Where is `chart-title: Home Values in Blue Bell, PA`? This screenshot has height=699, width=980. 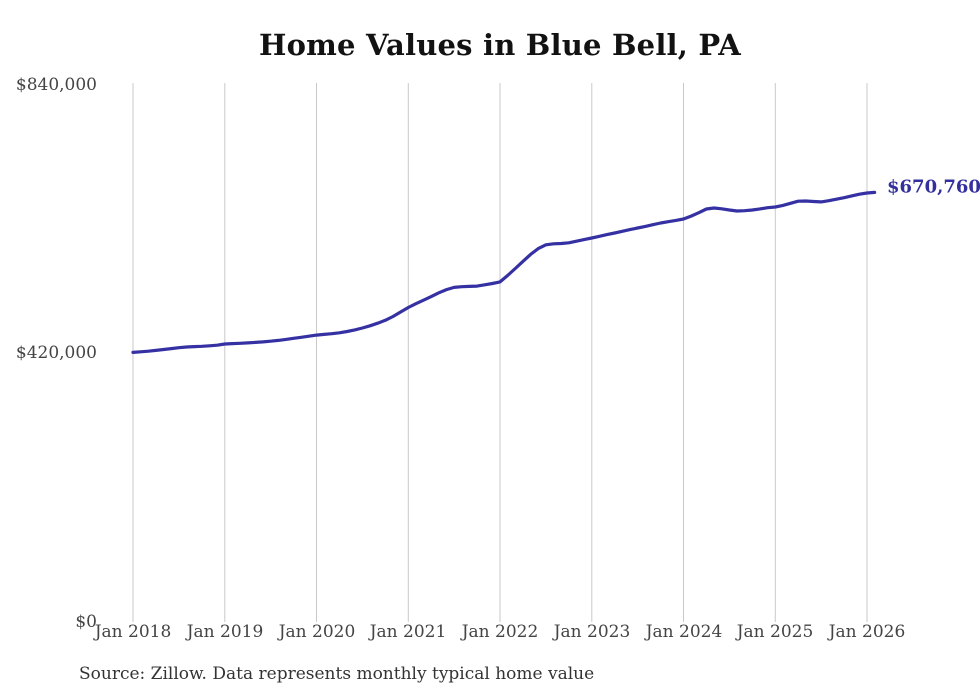 chart-title: Home Values in Blue Bell, PA is located at coordinates (500, 45).